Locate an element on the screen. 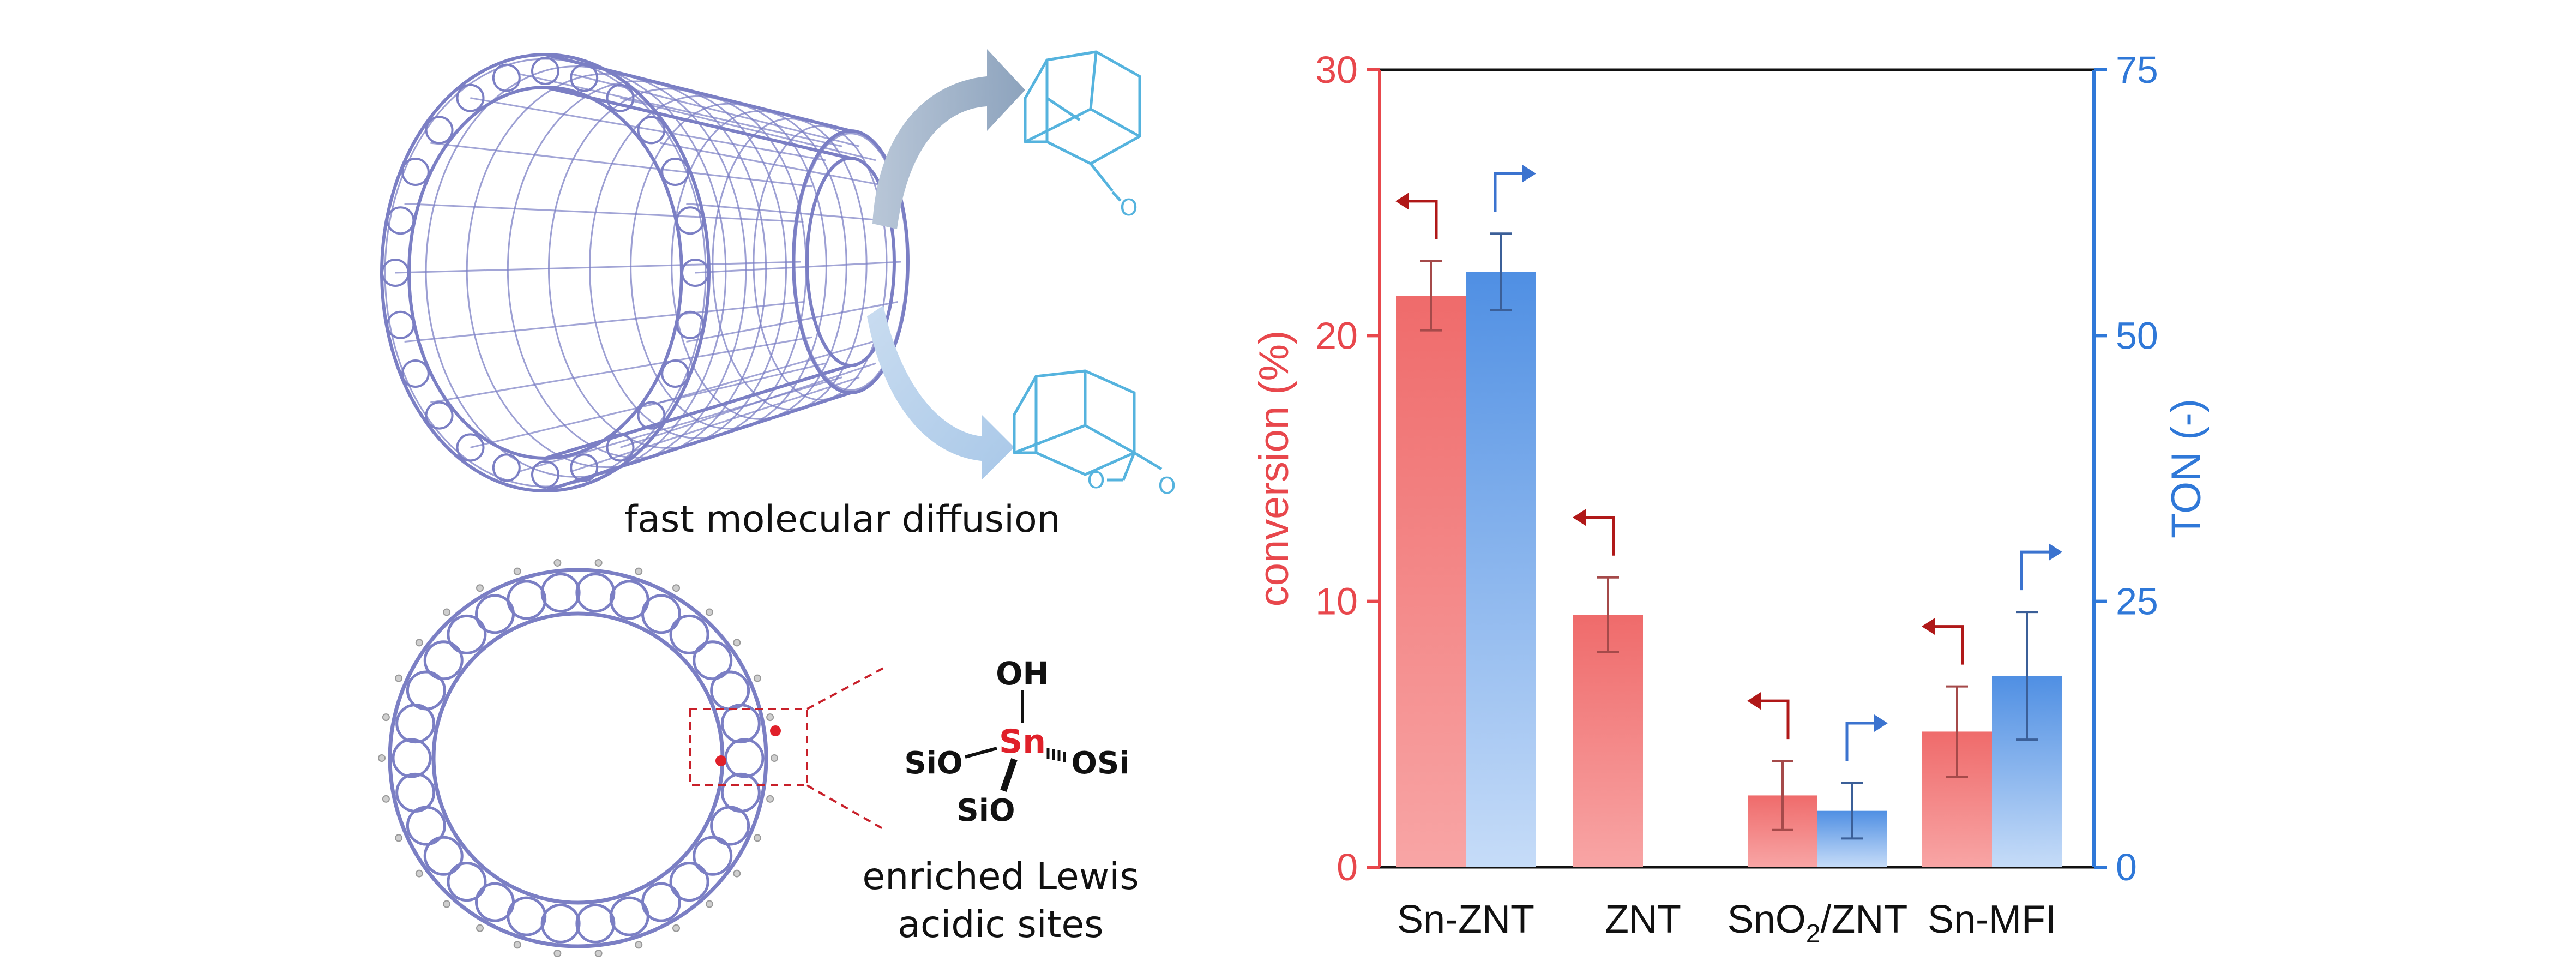  framework-ring is located at coordinates (606, 271).